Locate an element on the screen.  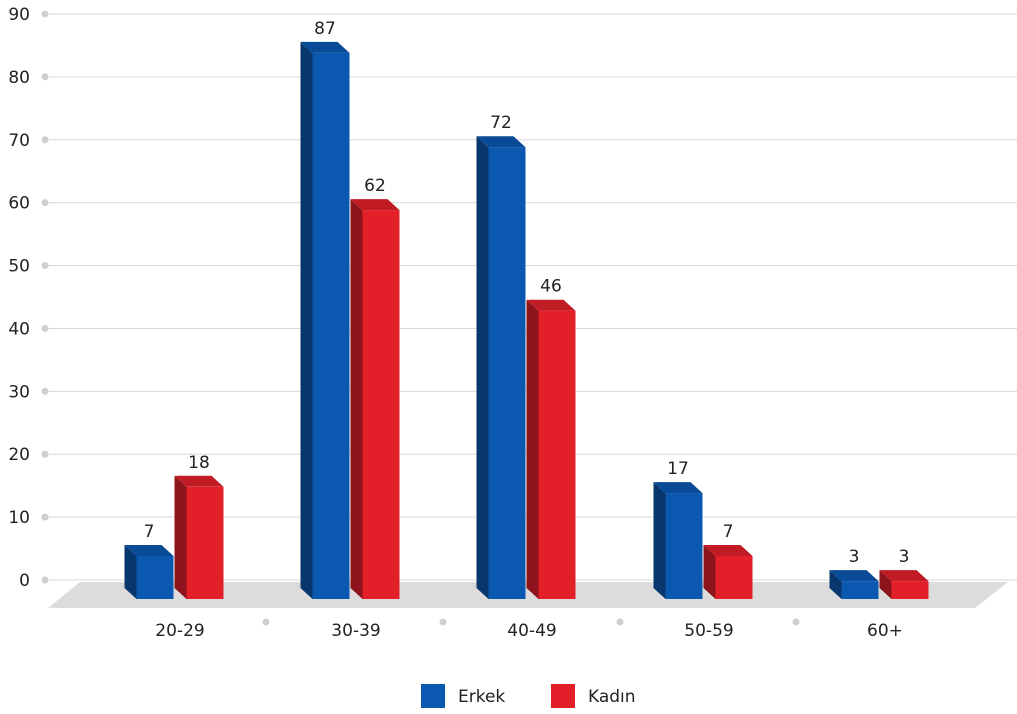
bar-kadın-20-29 is located at coordinates (199, 537).